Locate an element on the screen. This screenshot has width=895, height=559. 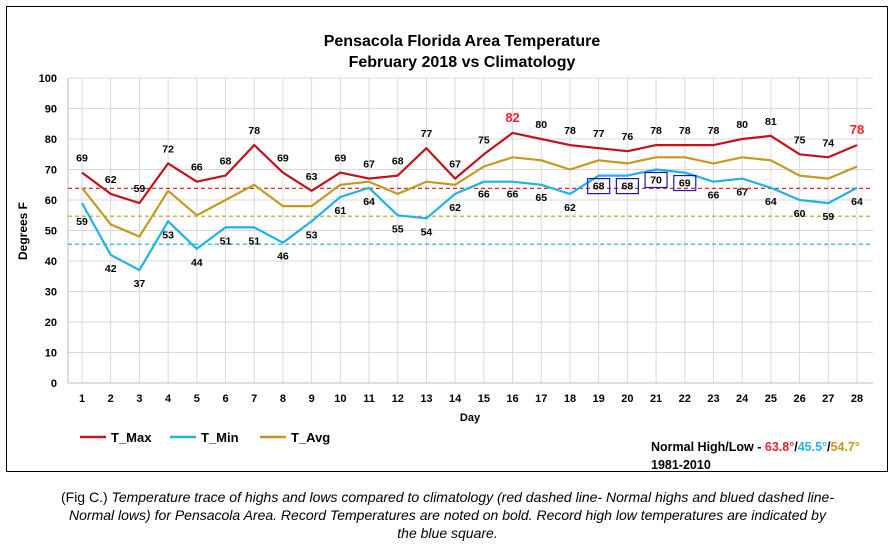
x-tick-label: 18 is located at coordinates (570, 399).